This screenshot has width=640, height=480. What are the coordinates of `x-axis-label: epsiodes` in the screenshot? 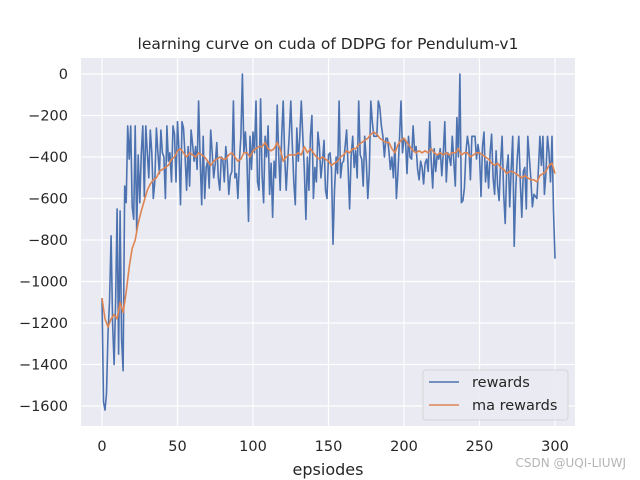 It's located at (328, 469).